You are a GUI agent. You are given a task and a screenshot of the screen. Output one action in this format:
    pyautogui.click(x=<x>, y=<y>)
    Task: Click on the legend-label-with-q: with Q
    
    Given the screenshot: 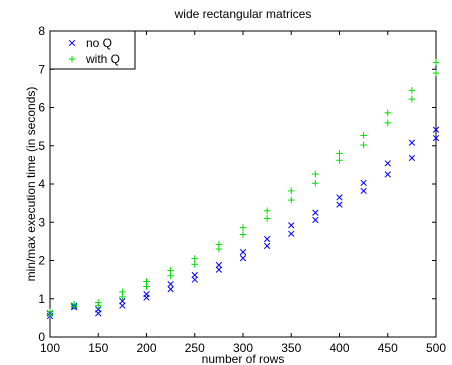 What is the action you would take?
    pyautogui.click(x=102, y=59)
    